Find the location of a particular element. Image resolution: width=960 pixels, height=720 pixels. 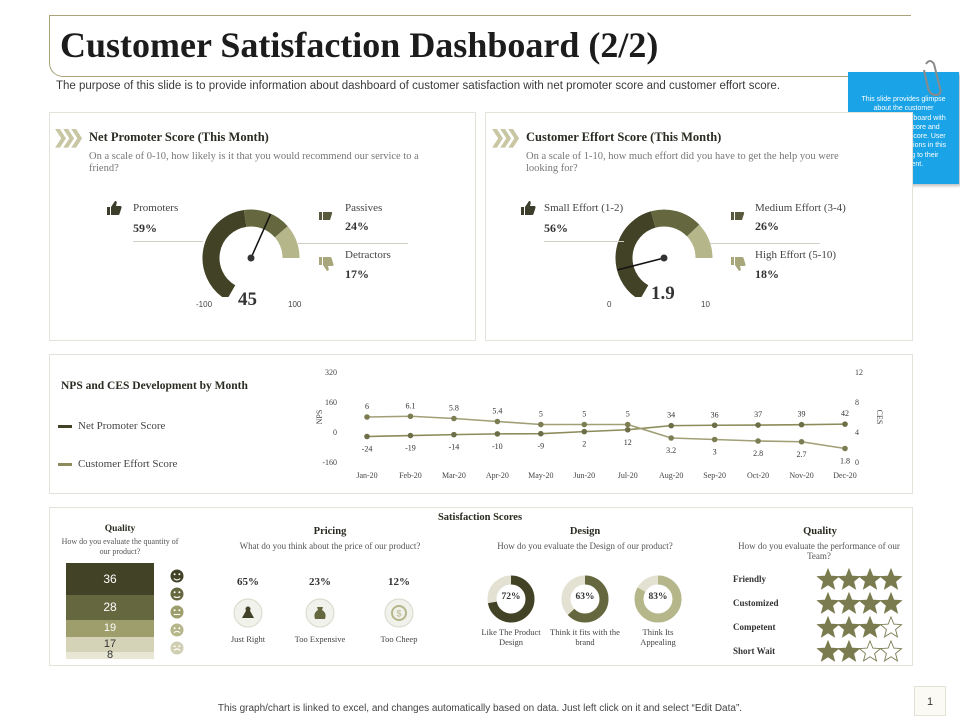

y-right-tick: 4 is located at coordinates (857, 432).